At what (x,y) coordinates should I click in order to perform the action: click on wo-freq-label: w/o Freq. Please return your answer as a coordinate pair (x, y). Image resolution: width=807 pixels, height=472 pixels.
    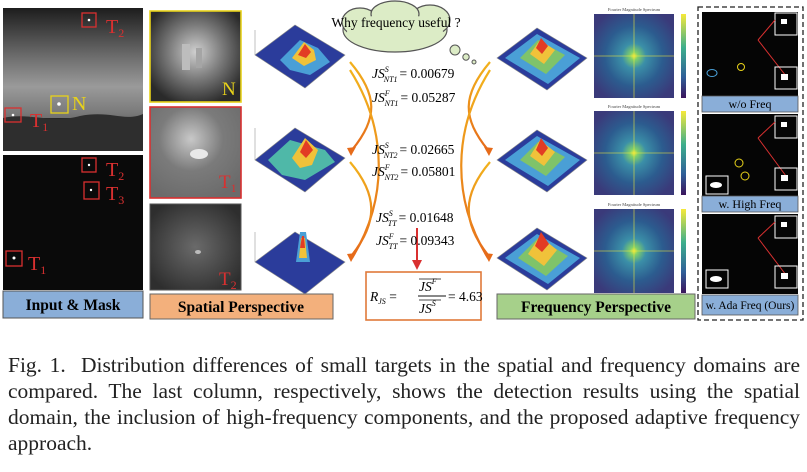
    Looking at the image, I should click on (750, 104).